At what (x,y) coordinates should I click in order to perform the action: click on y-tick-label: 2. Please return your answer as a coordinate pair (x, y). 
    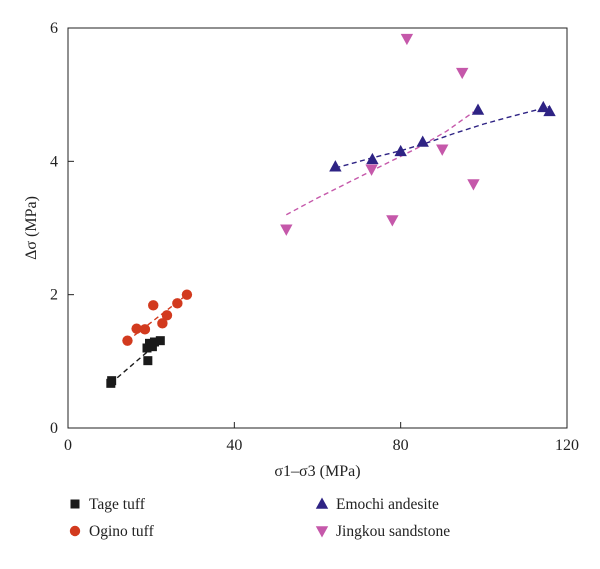
    Looking at the image, I should click on (54, 295).